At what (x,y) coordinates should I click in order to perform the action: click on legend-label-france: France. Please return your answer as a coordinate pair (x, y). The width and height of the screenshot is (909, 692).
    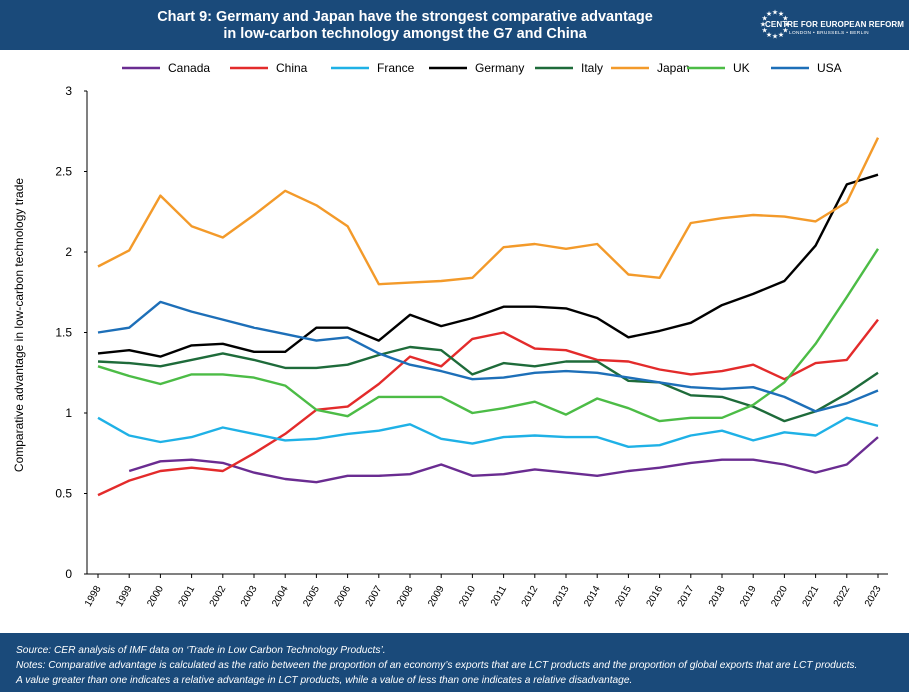
    Looking at the image, I should click on (396, 68).